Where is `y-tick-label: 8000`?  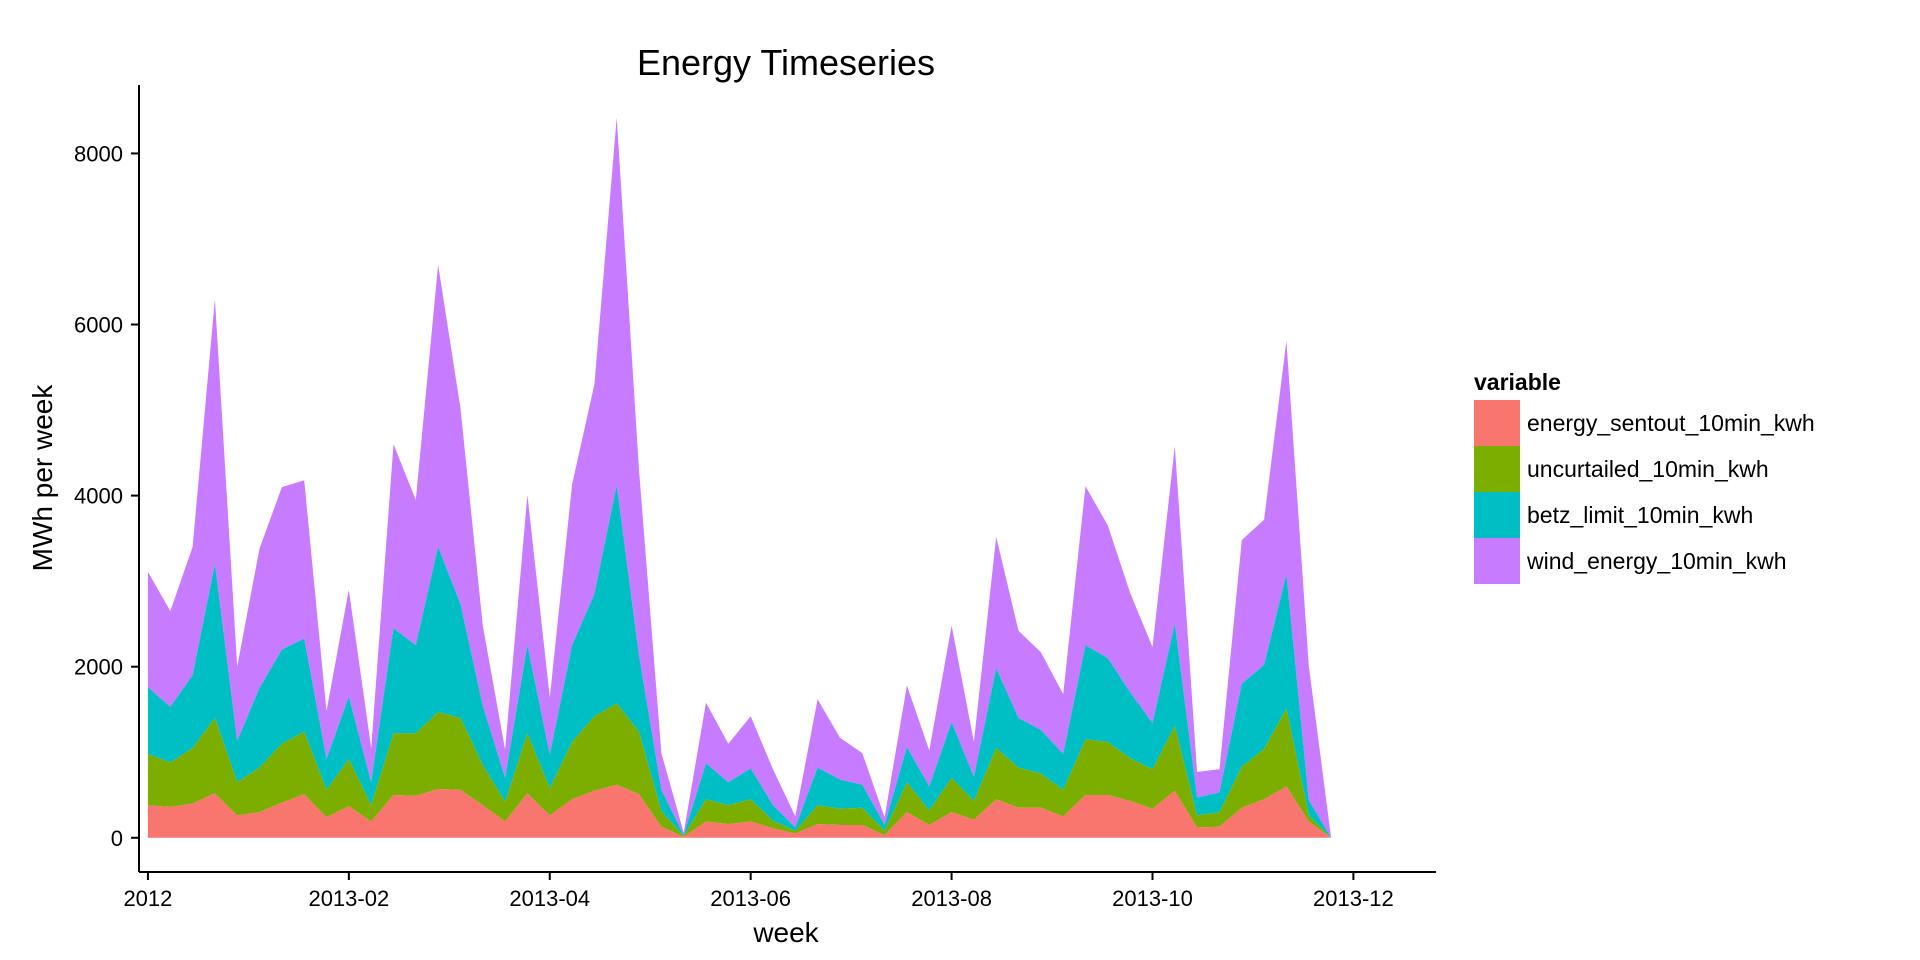
y-tick-label: 8000 is located at coordinates (98, 153).